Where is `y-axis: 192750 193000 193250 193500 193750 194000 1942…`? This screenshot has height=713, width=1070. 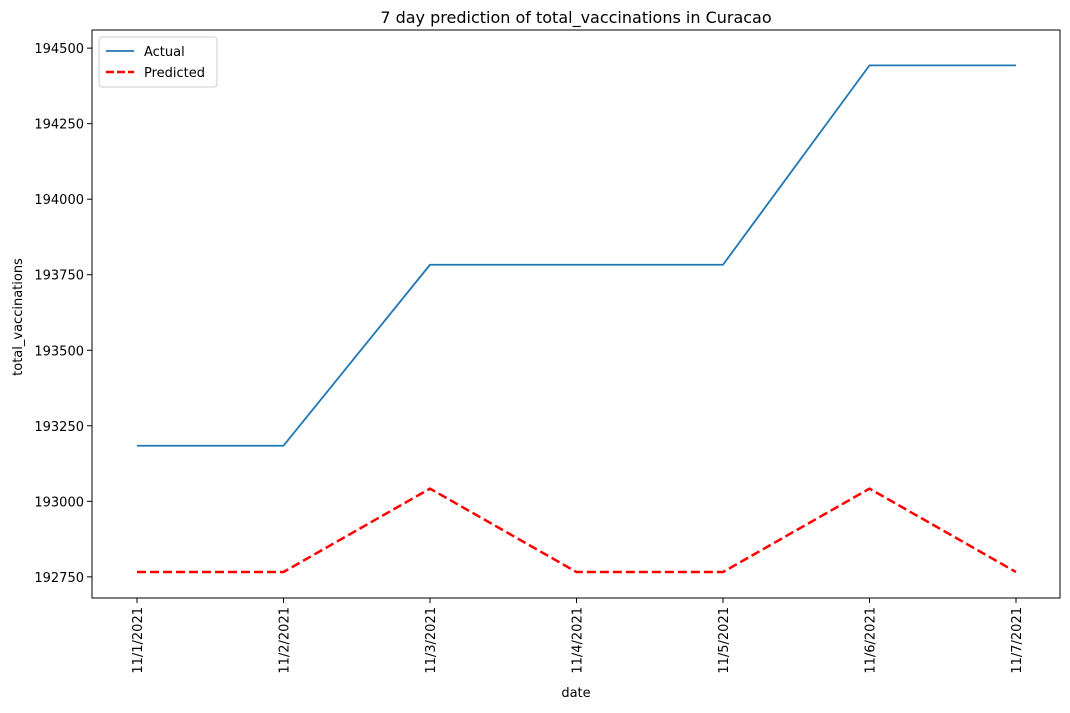
y-axis: 192750 193000 193250 193500 193750 194000 1942… is located at coordinates (63, 314).